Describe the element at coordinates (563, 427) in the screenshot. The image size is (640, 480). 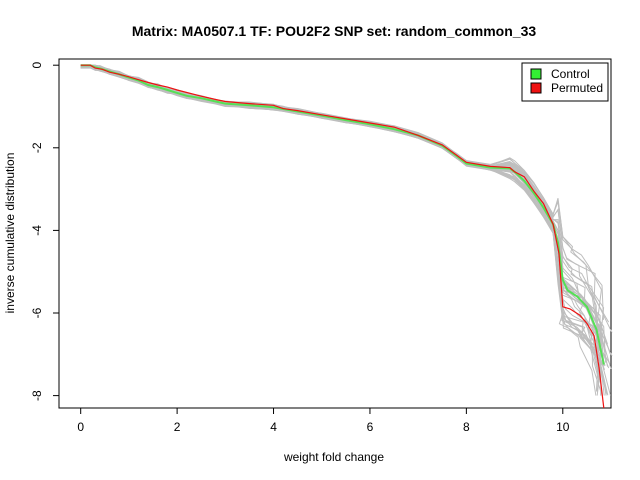
I see `x-tick-label: 10` at that location.